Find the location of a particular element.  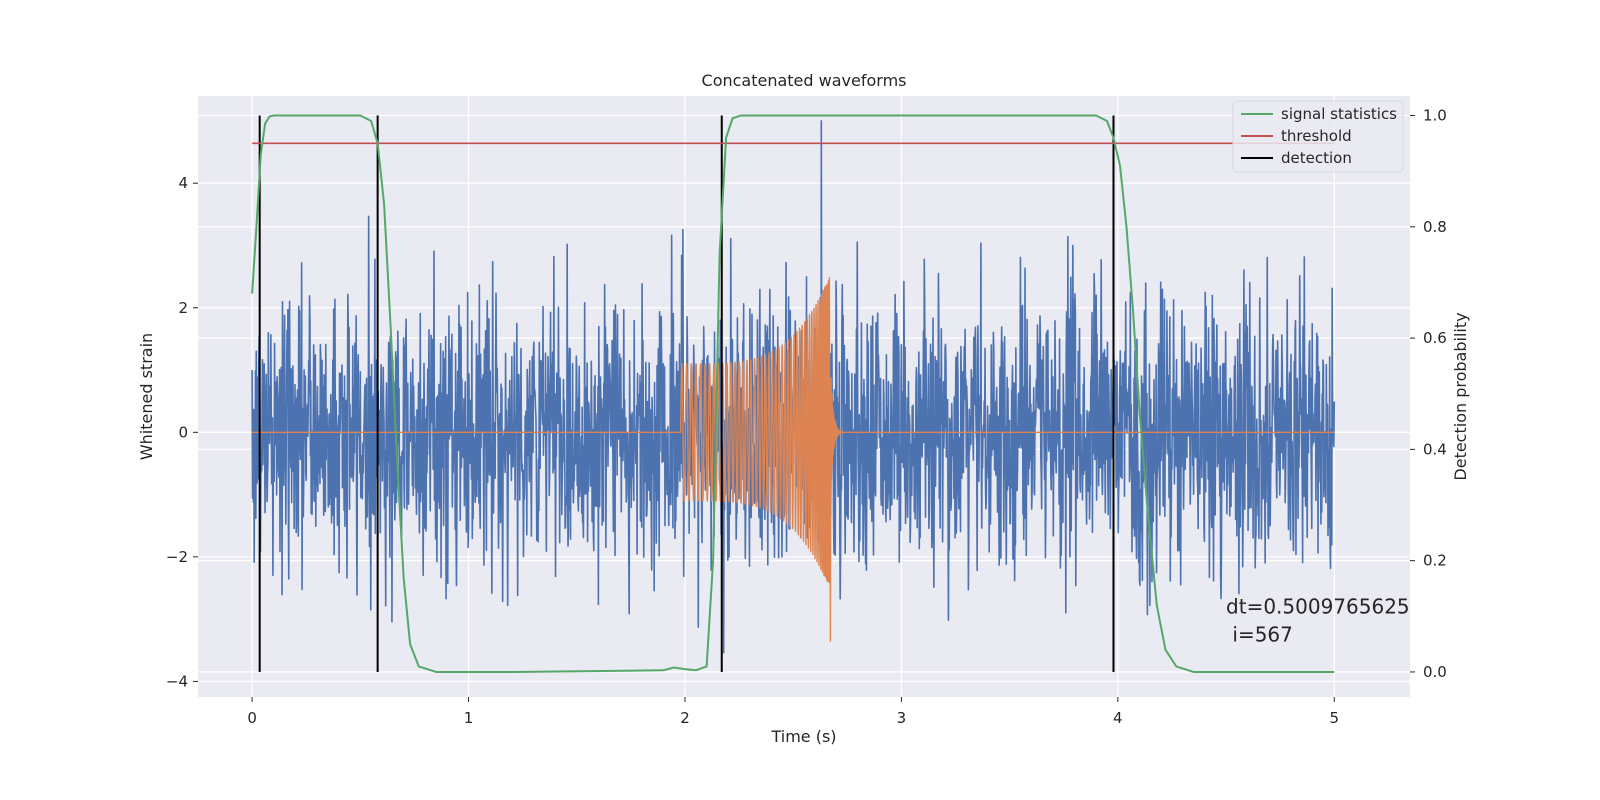

x-tick-label-4: 4 is located at coordinates (1118, 718).